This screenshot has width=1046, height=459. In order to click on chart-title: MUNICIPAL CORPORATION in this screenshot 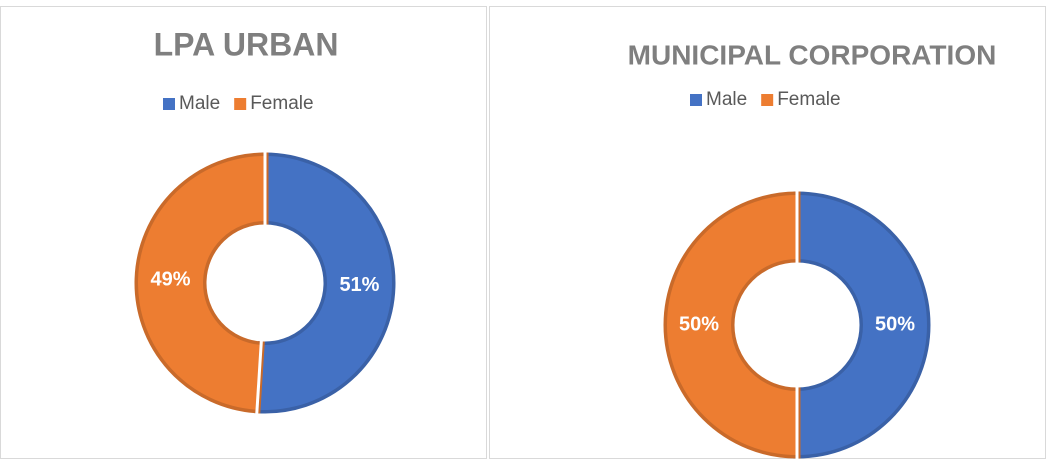, I will do `click(812, 54)`.